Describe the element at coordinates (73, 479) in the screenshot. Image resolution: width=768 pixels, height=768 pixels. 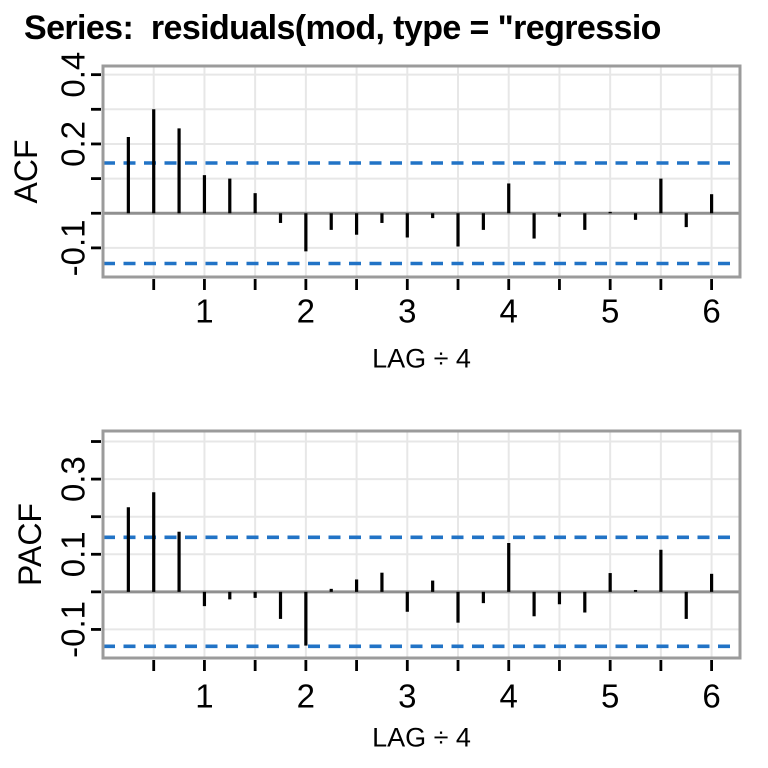
I see `y-tick-label: 0.3` at that location.